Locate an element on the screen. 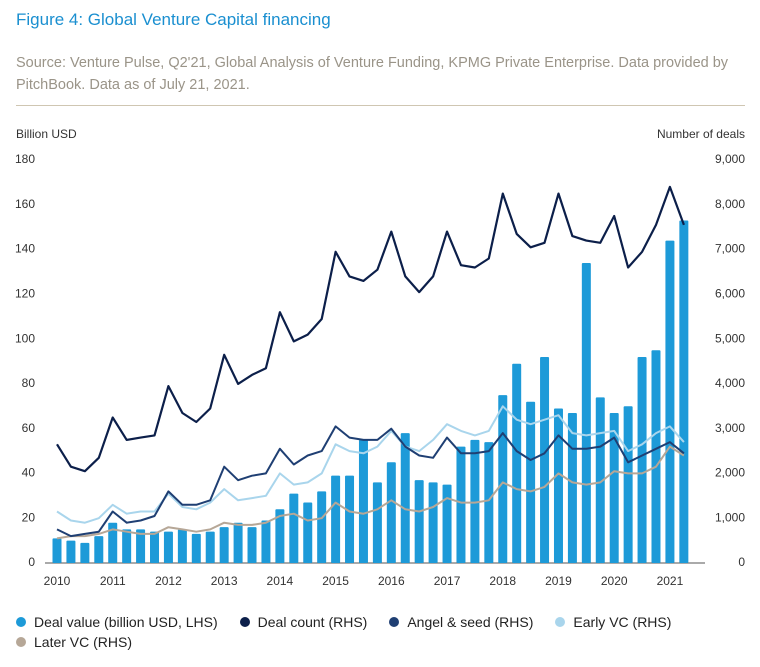 The width and height of the screenshot is (760, 667). x-tick-label: 2021 is located at coordinates (670, 581).